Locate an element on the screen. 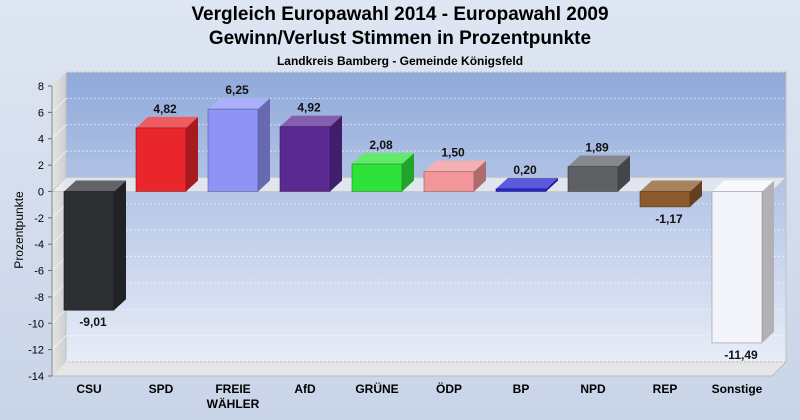 The width and height of the screenshot is (800, 420). category-label: NPD is located at coordinates (593, 389).